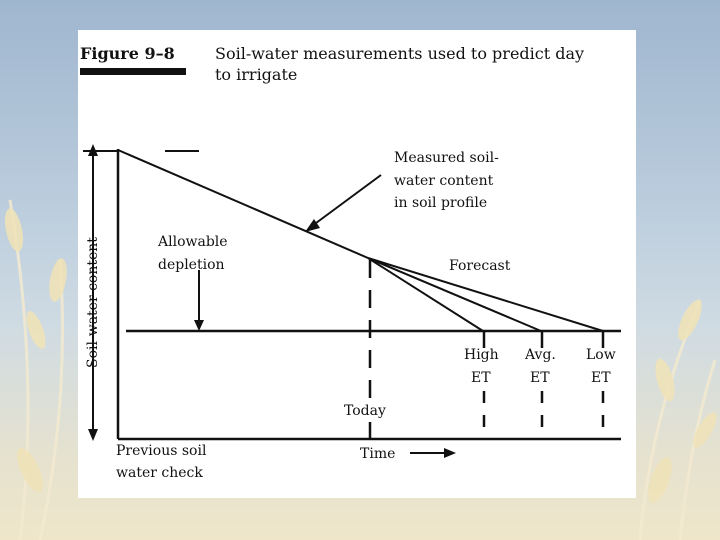  I want to click on figure-title-line2: to irrigate, so click(256, 74).